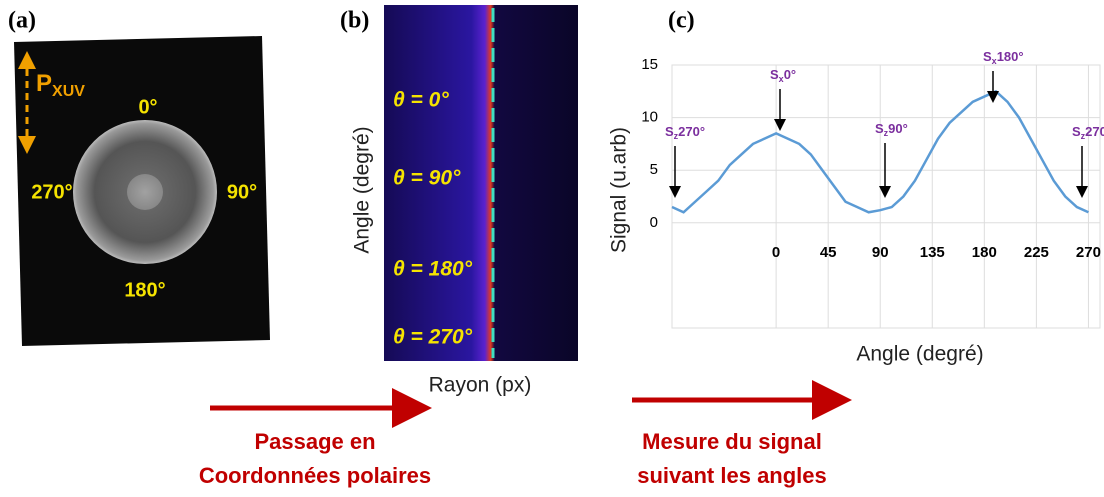  I want to click on x-tick-label: 270, so click(1088, 252).